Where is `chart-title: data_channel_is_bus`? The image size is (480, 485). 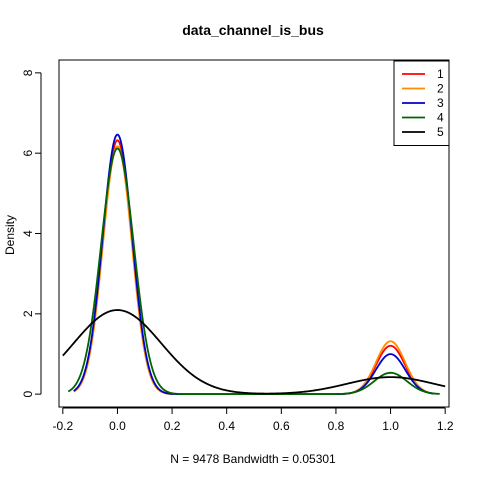
chart-title: data_channel_is_bus is located at coordinates (253, 30).